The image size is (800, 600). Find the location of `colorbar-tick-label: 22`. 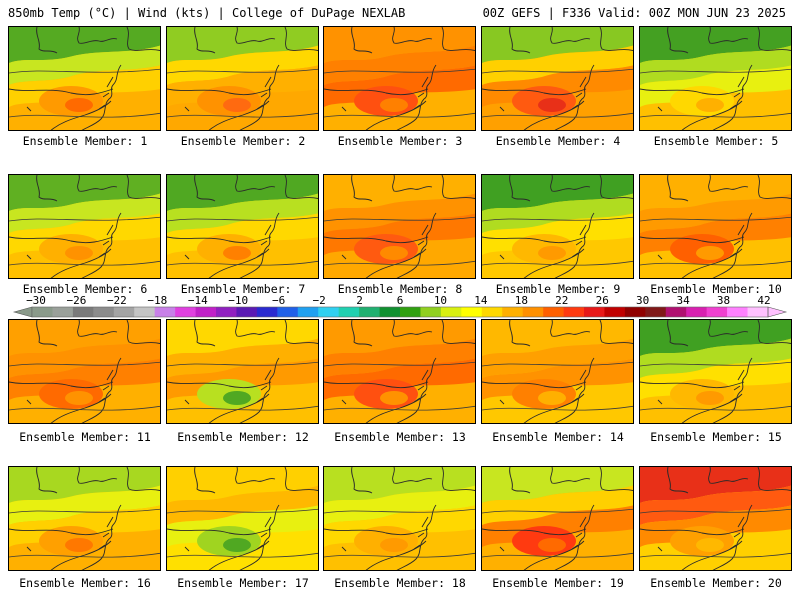

colorbar-tick-label: 22 is located at coordinates (561, 300).